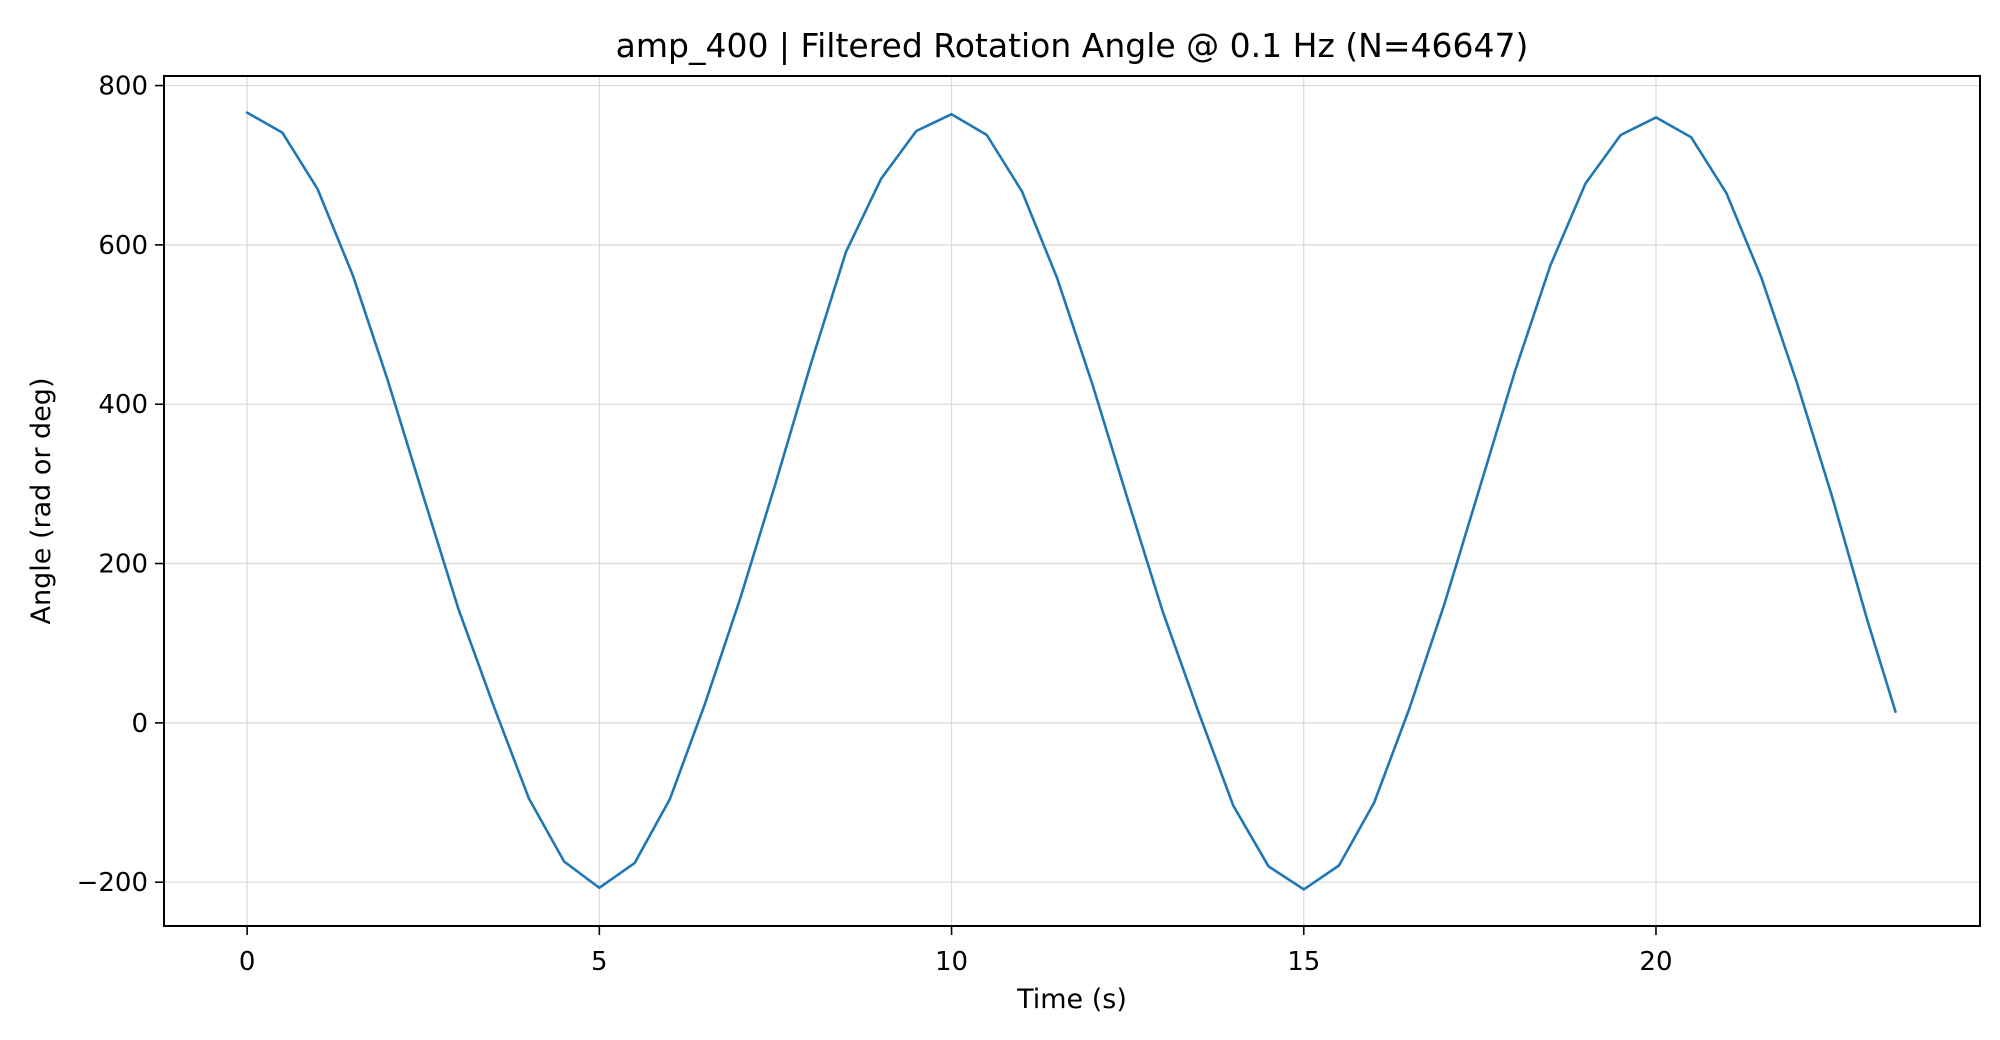 The height and width of the screenshot is (1040, 2000). I want to click on x-tick-label: 15, so click(1303, 962).